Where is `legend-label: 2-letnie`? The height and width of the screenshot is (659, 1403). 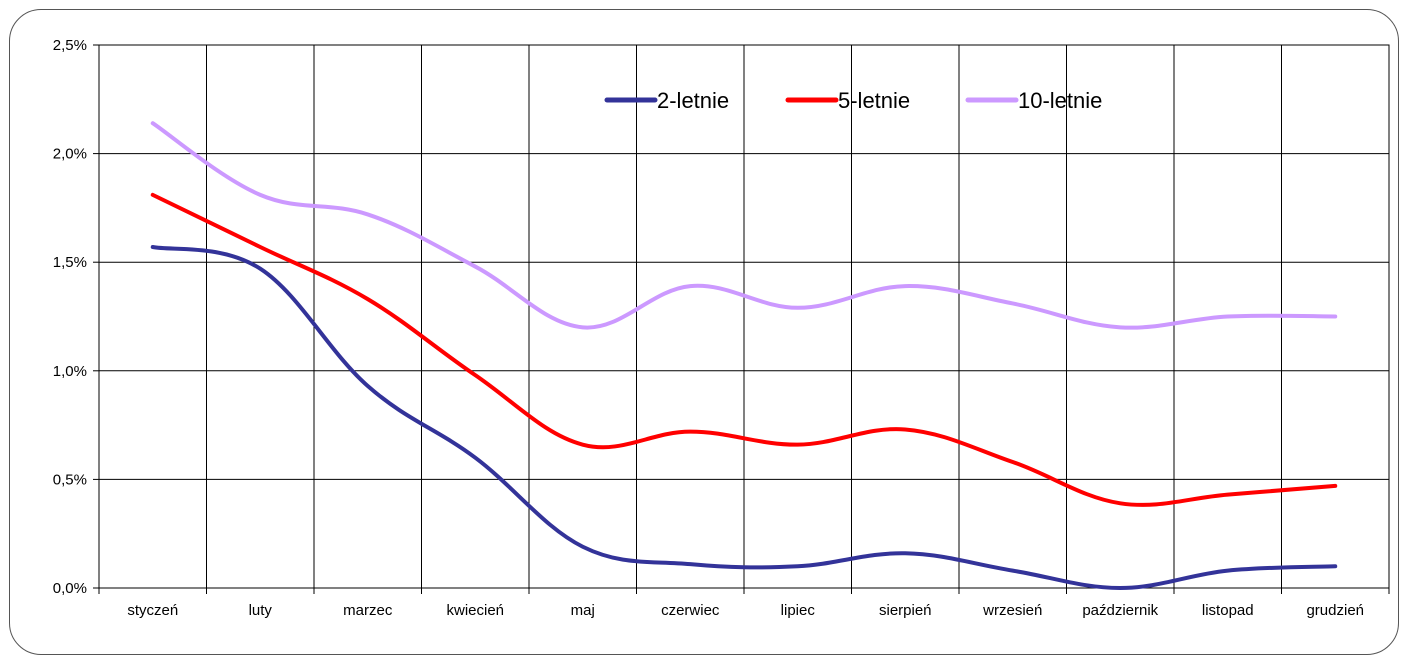
legend-label: 2-letnie is located at coordinates (693, 100).